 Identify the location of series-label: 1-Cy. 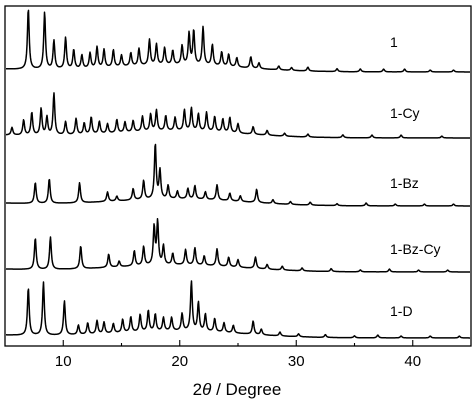
(405, 113).